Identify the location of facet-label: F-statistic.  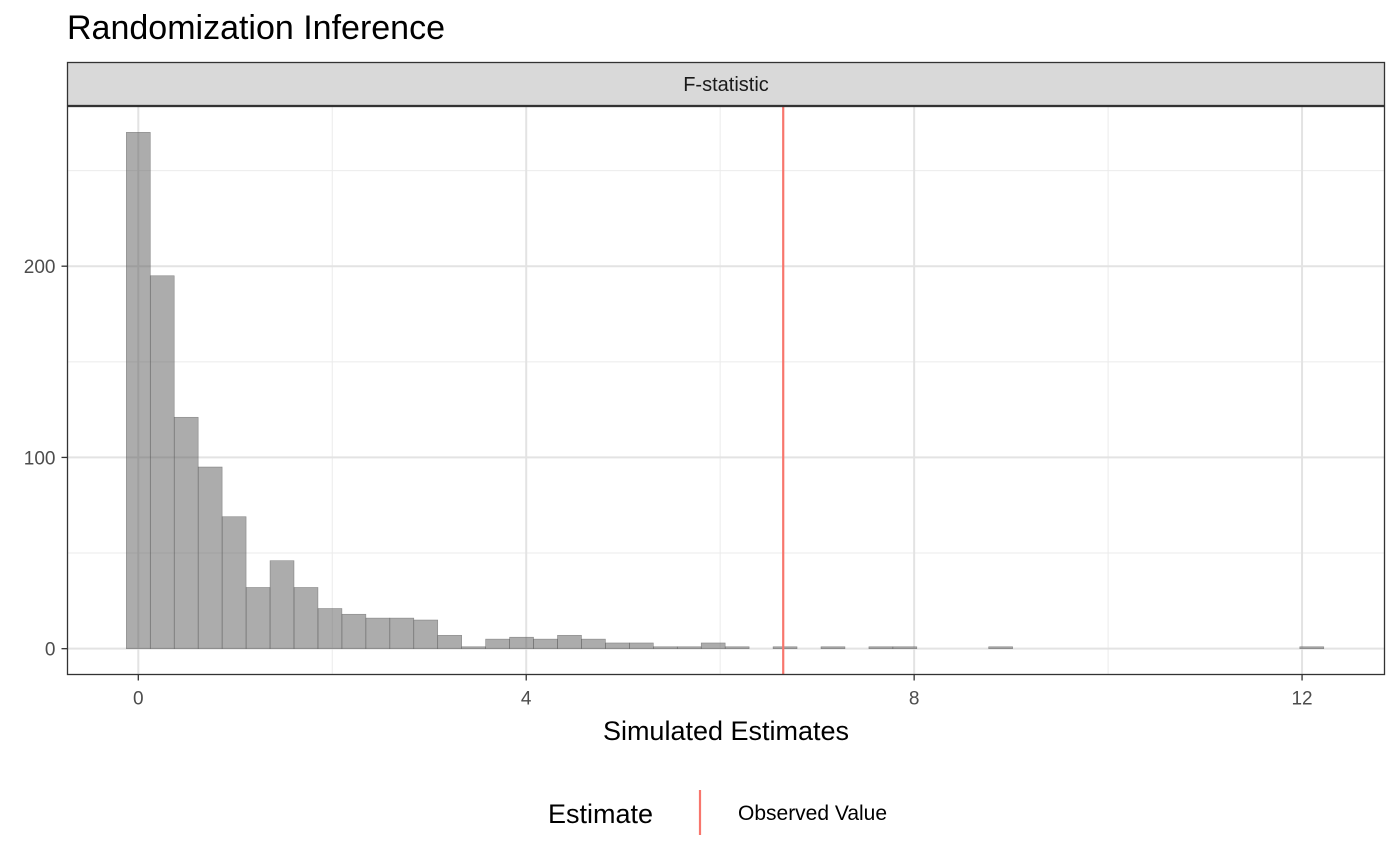
(726, 85).